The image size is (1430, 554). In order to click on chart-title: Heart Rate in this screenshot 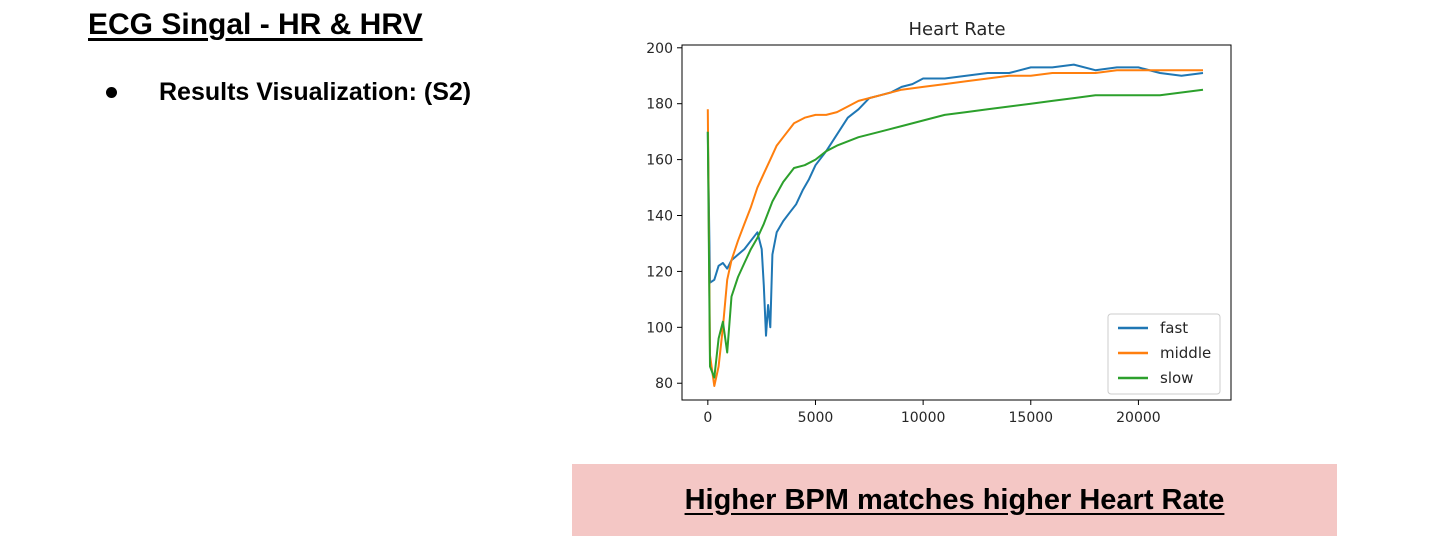, I will do `click(956, 29)`.